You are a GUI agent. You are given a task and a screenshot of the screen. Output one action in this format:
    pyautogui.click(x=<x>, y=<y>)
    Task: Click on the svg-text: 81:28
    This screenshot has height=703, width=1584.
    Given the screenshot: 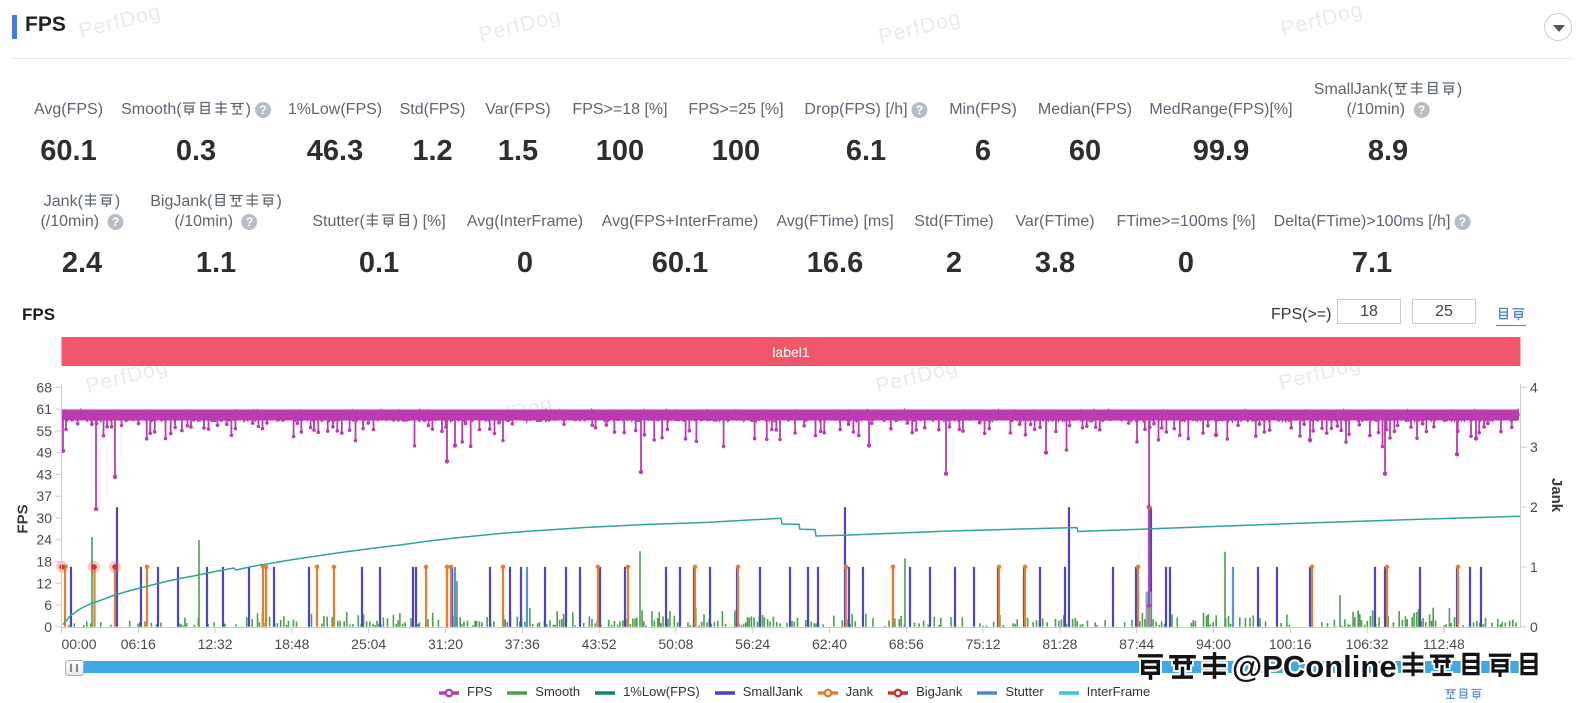 What is the action you would take?
    pyautogui.click(x=1059, y=644)
    